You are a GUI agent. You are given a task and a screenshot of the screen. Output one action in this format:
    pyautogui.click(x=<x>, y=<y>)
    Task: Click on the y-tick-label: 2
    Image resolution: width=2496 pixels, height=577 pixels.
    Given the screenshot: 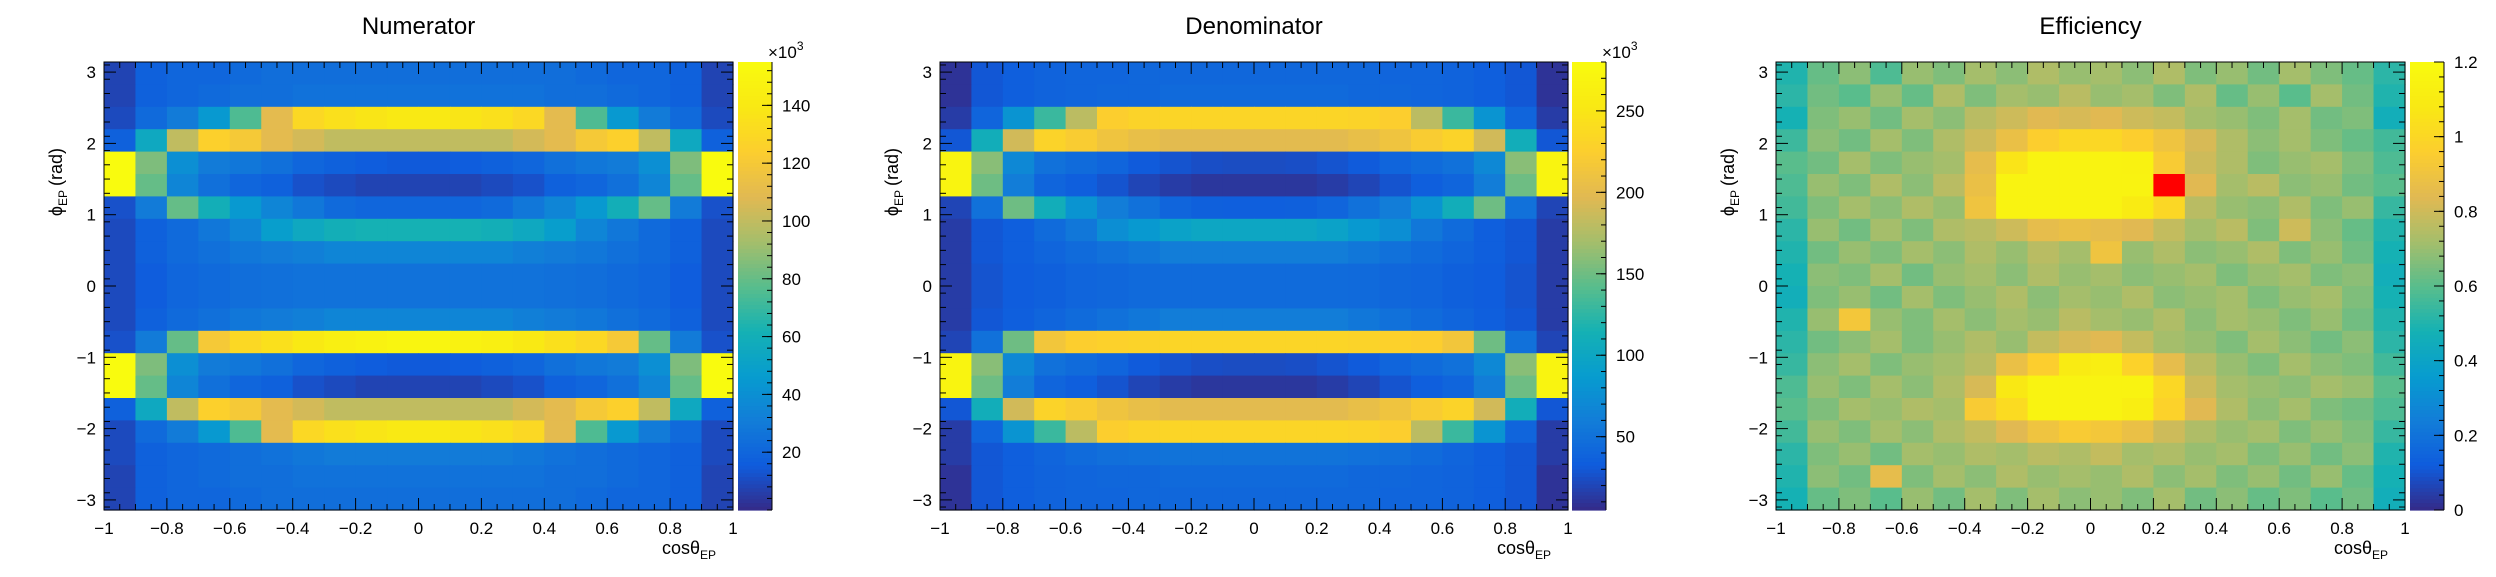 What is the action you would take?
    pyautogui.click(x=1763, y=143)
    